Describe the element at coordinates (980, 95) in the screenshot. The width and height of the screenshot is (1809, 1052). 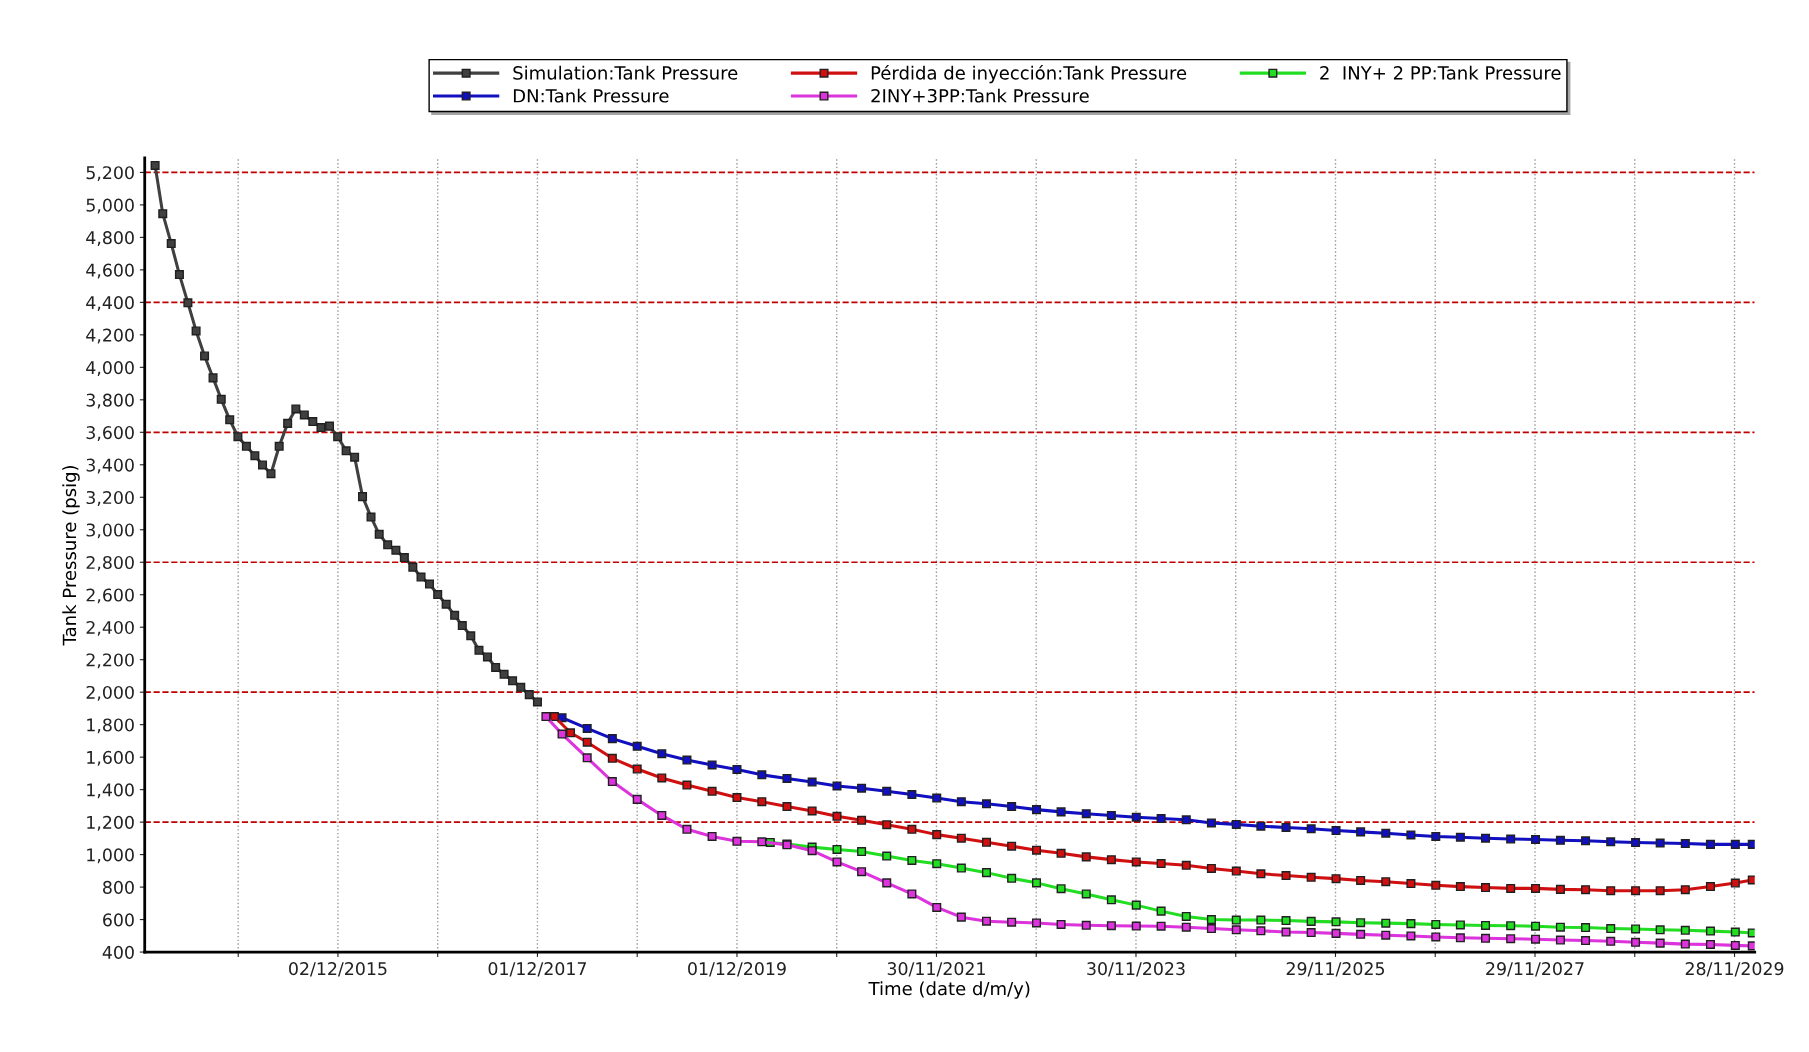
I see `legend-label: 2INY+3PP:Tank Pressure` at that location.